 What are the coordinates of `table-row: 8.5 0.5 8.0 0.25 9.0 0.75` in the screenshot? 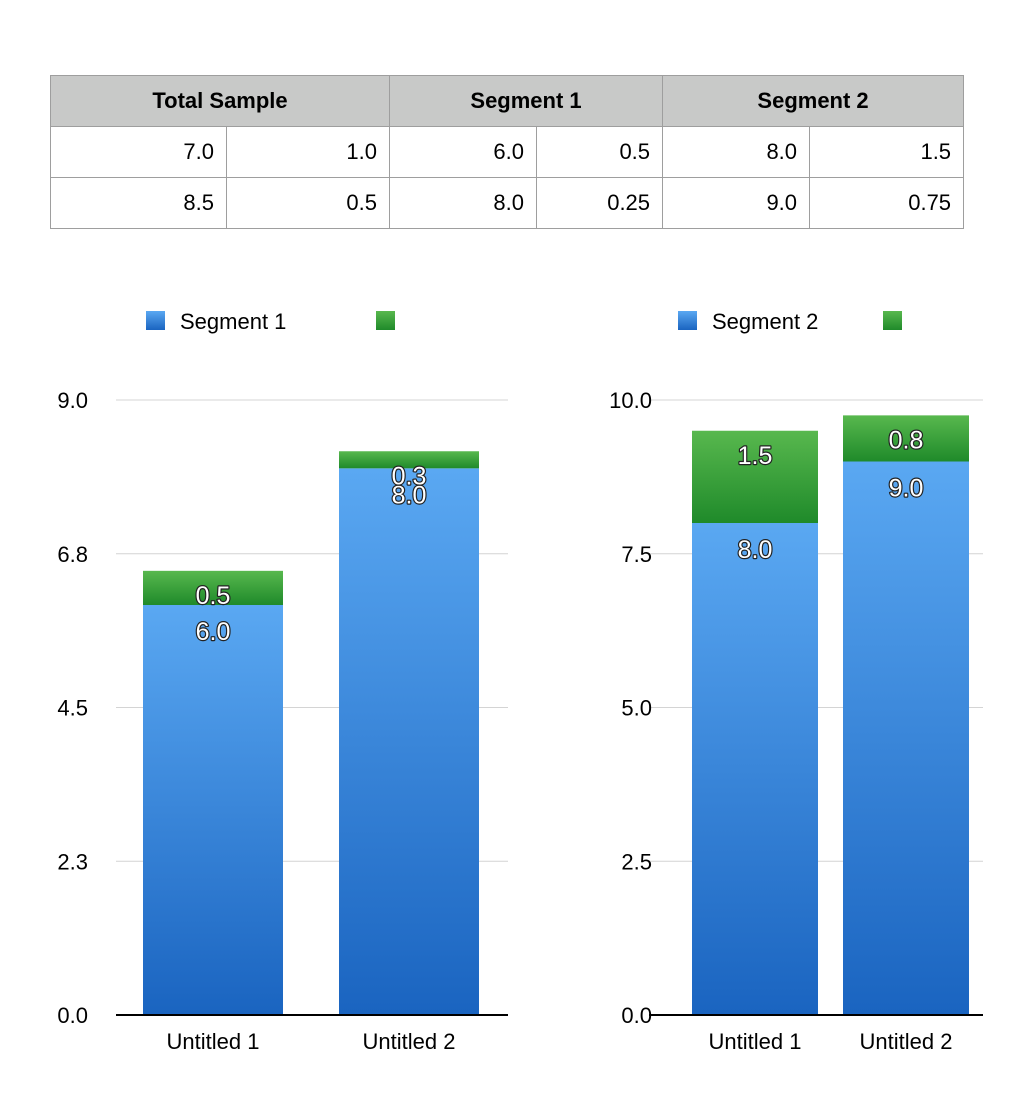 It's located at (507, 203).